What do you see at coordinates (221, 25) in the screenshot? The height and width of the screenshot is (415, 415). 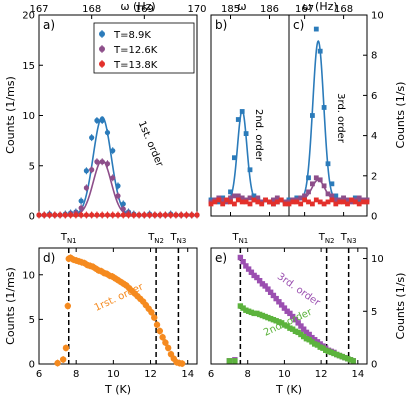 I see `panel-label: b)` at bounding box center [221, 25].